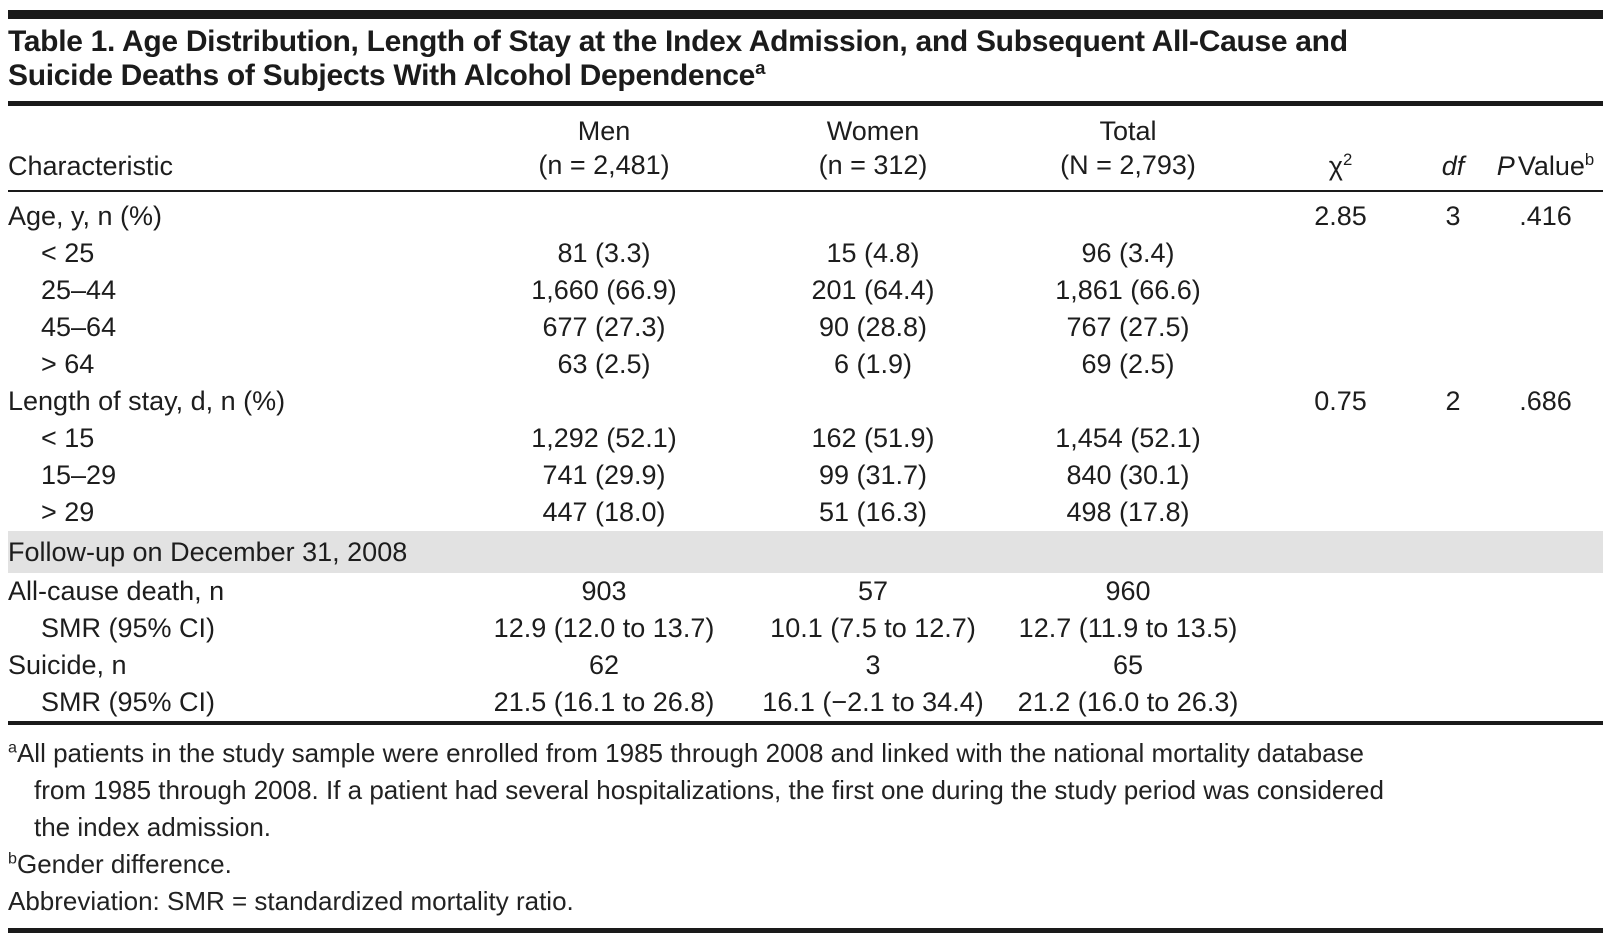 This screenshot has height=947, width=1611. What do you see at coordinates (1128, 628) in the screenshot?
I see `cell-total: 12.7 (11.9 to 13.5)` at bounding box center [1128, 628].